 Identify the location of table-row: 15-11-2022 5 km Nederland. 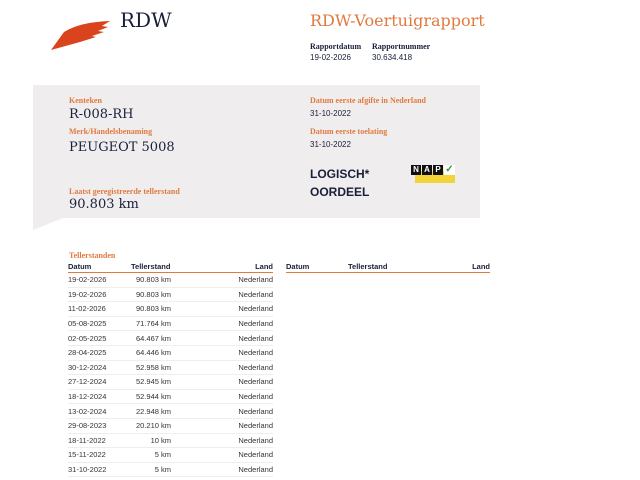
(170, 455).